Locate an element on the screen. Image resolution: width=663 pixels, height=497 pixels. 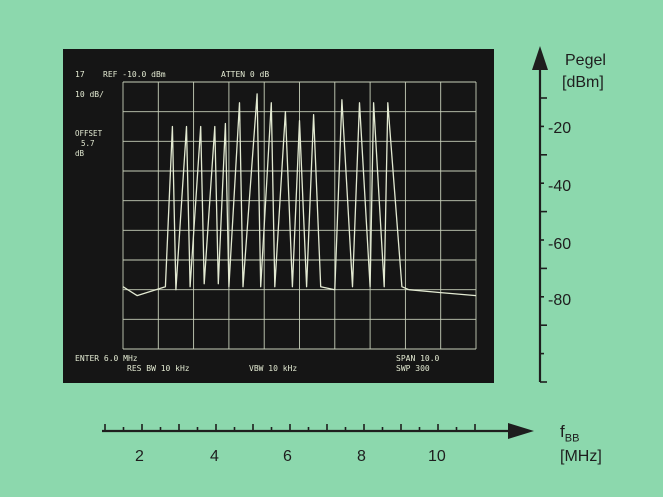
y-tick-label: -80 is located at coordinates (560, 300).